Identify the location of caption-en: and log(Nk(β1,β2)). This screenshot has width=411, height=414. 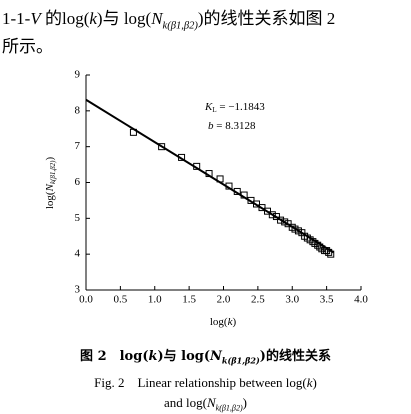
(205, 404).